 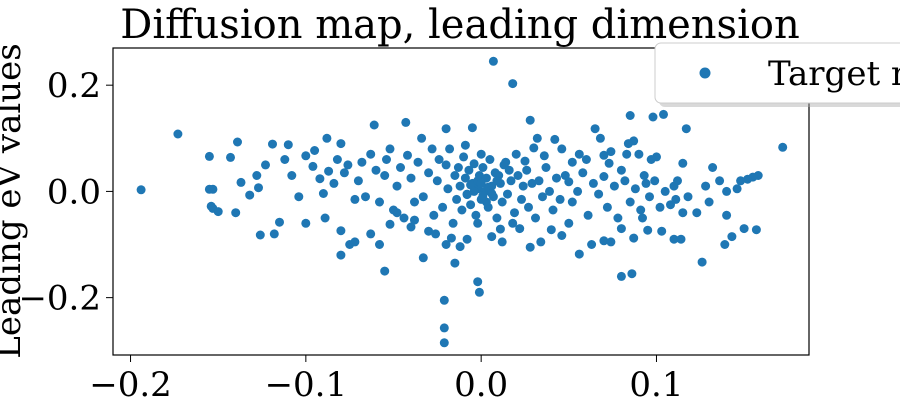 I want to click on y-axis-label: Leading eV values, so click(x=14, y=200).